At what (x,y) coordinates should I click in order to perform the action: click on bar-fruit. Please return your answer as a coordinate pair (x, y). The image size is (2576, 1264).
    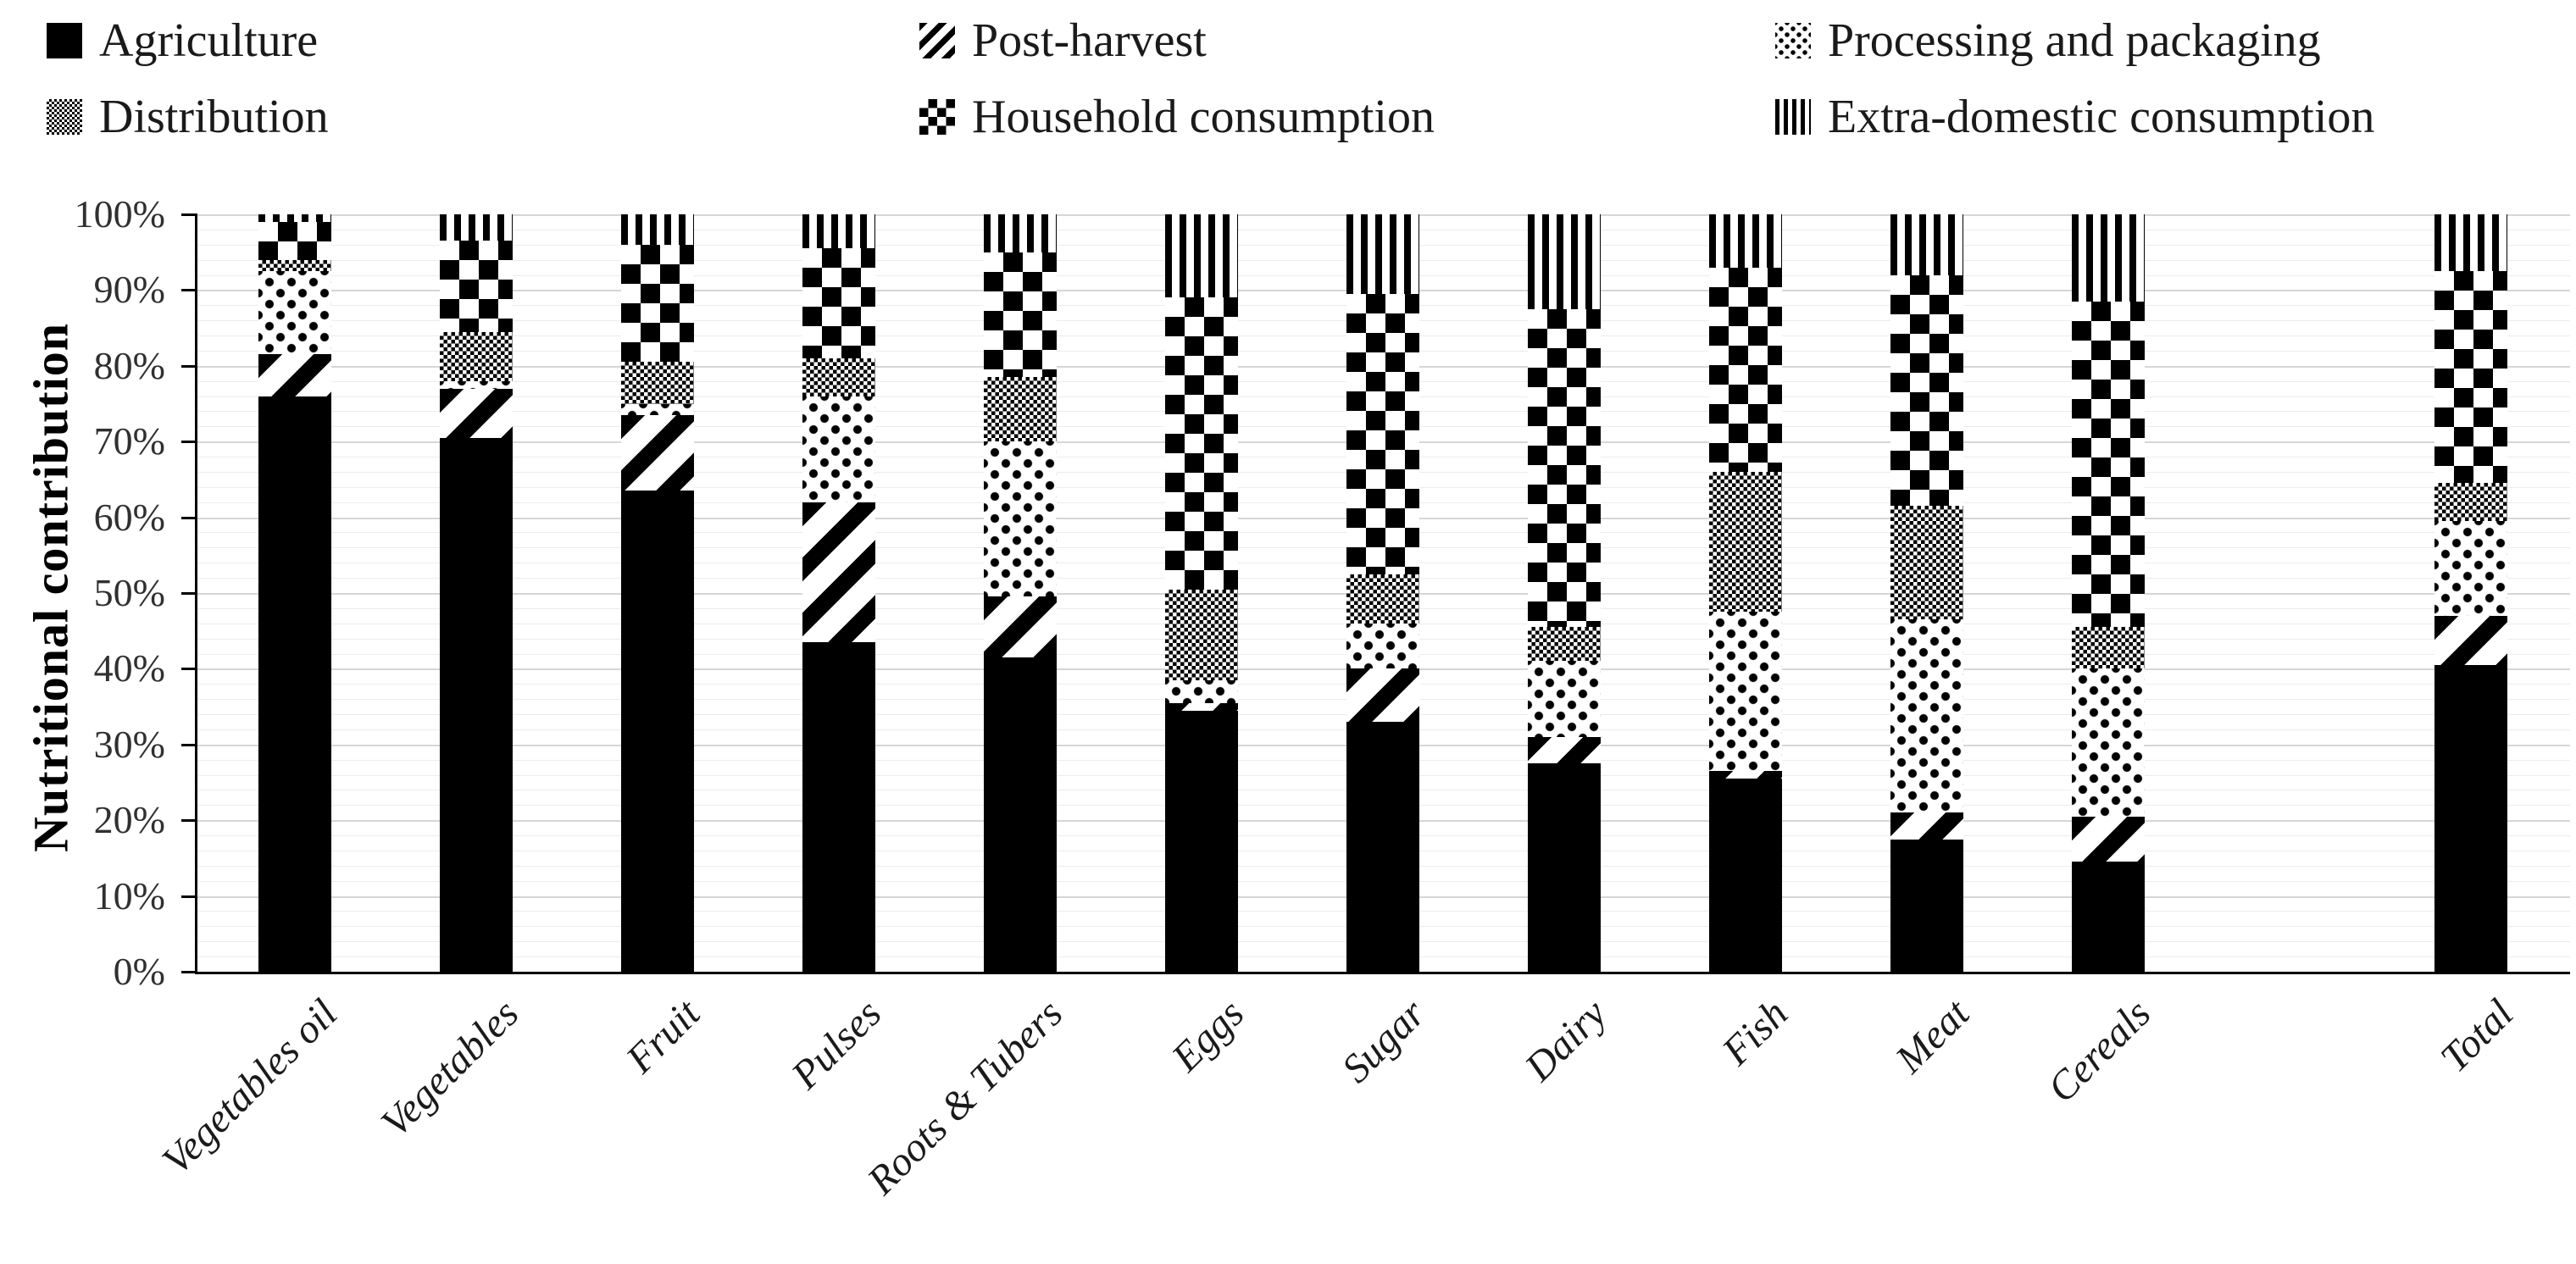
    Looking at the image, I should click on (657, 593).